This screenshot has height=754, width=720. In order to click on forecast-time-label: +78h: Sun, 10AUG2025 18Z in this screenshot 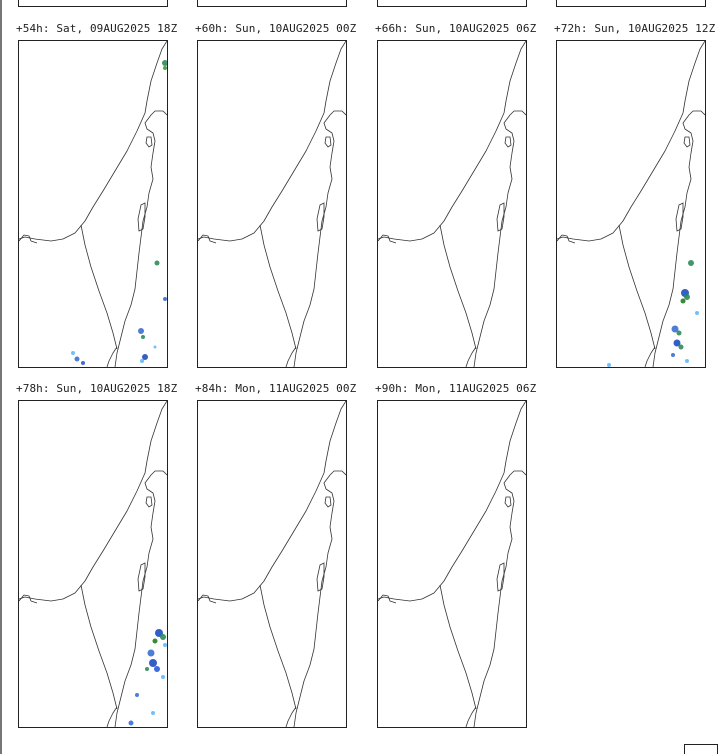, I will do `click(97, 388)`.